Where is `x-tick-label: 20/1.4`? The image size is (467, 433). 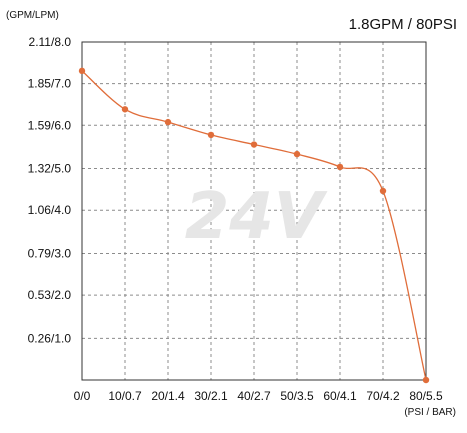
x-tick-label: 20/1.4 is located at coordinates (168, 396).